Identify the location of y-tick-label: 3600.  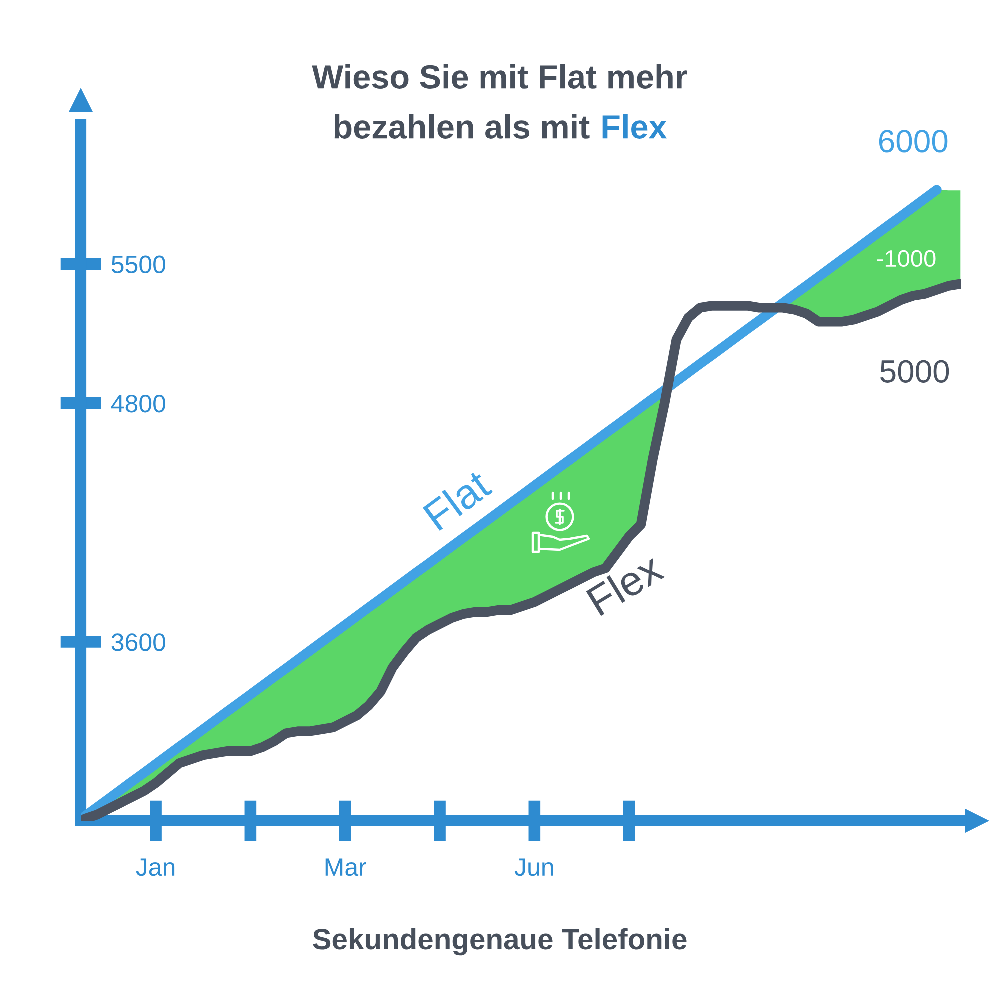
(139, 643).